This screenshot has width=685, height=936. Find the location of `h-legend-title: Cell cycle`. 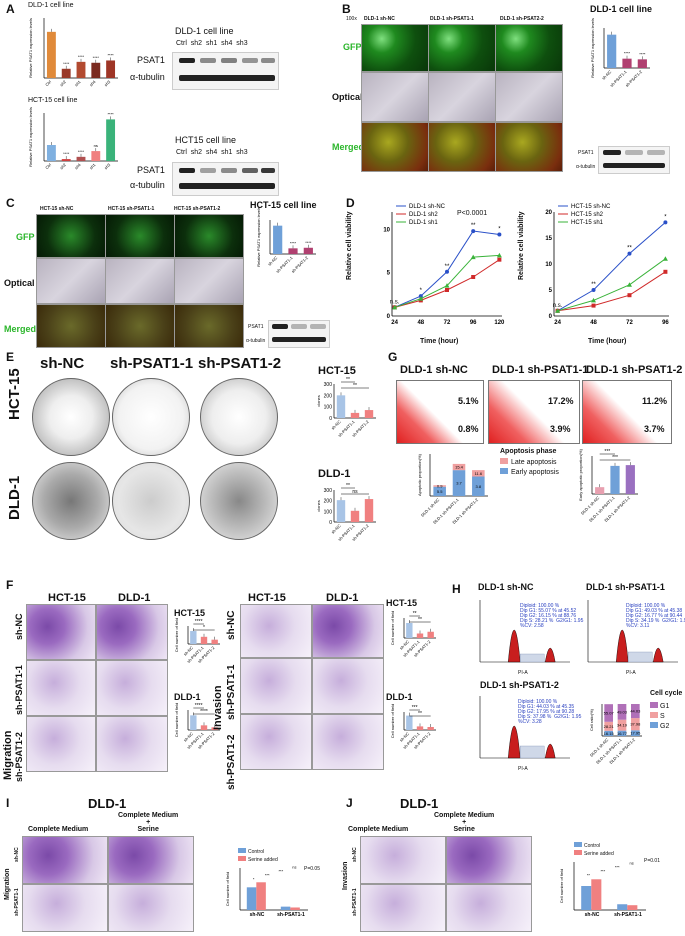

h-legend-title: Cell cycle is located at coordinates (666, 693).